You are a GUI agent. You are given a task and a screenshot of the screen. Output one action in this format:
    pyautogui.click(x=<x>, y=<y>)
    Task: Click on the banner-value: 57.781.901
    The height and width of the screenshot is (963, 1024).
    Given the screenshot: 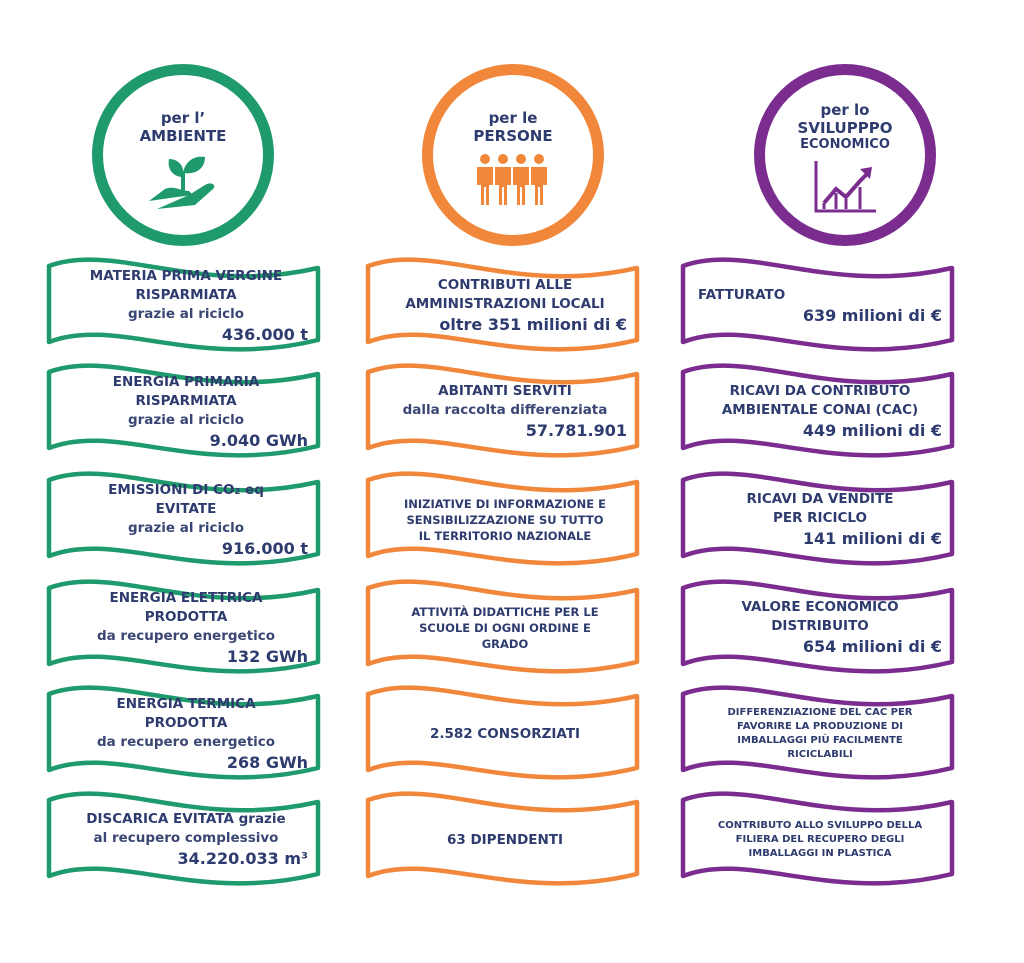 What is the action you would take?
    pyautogui.click(x=576, y=430)
    